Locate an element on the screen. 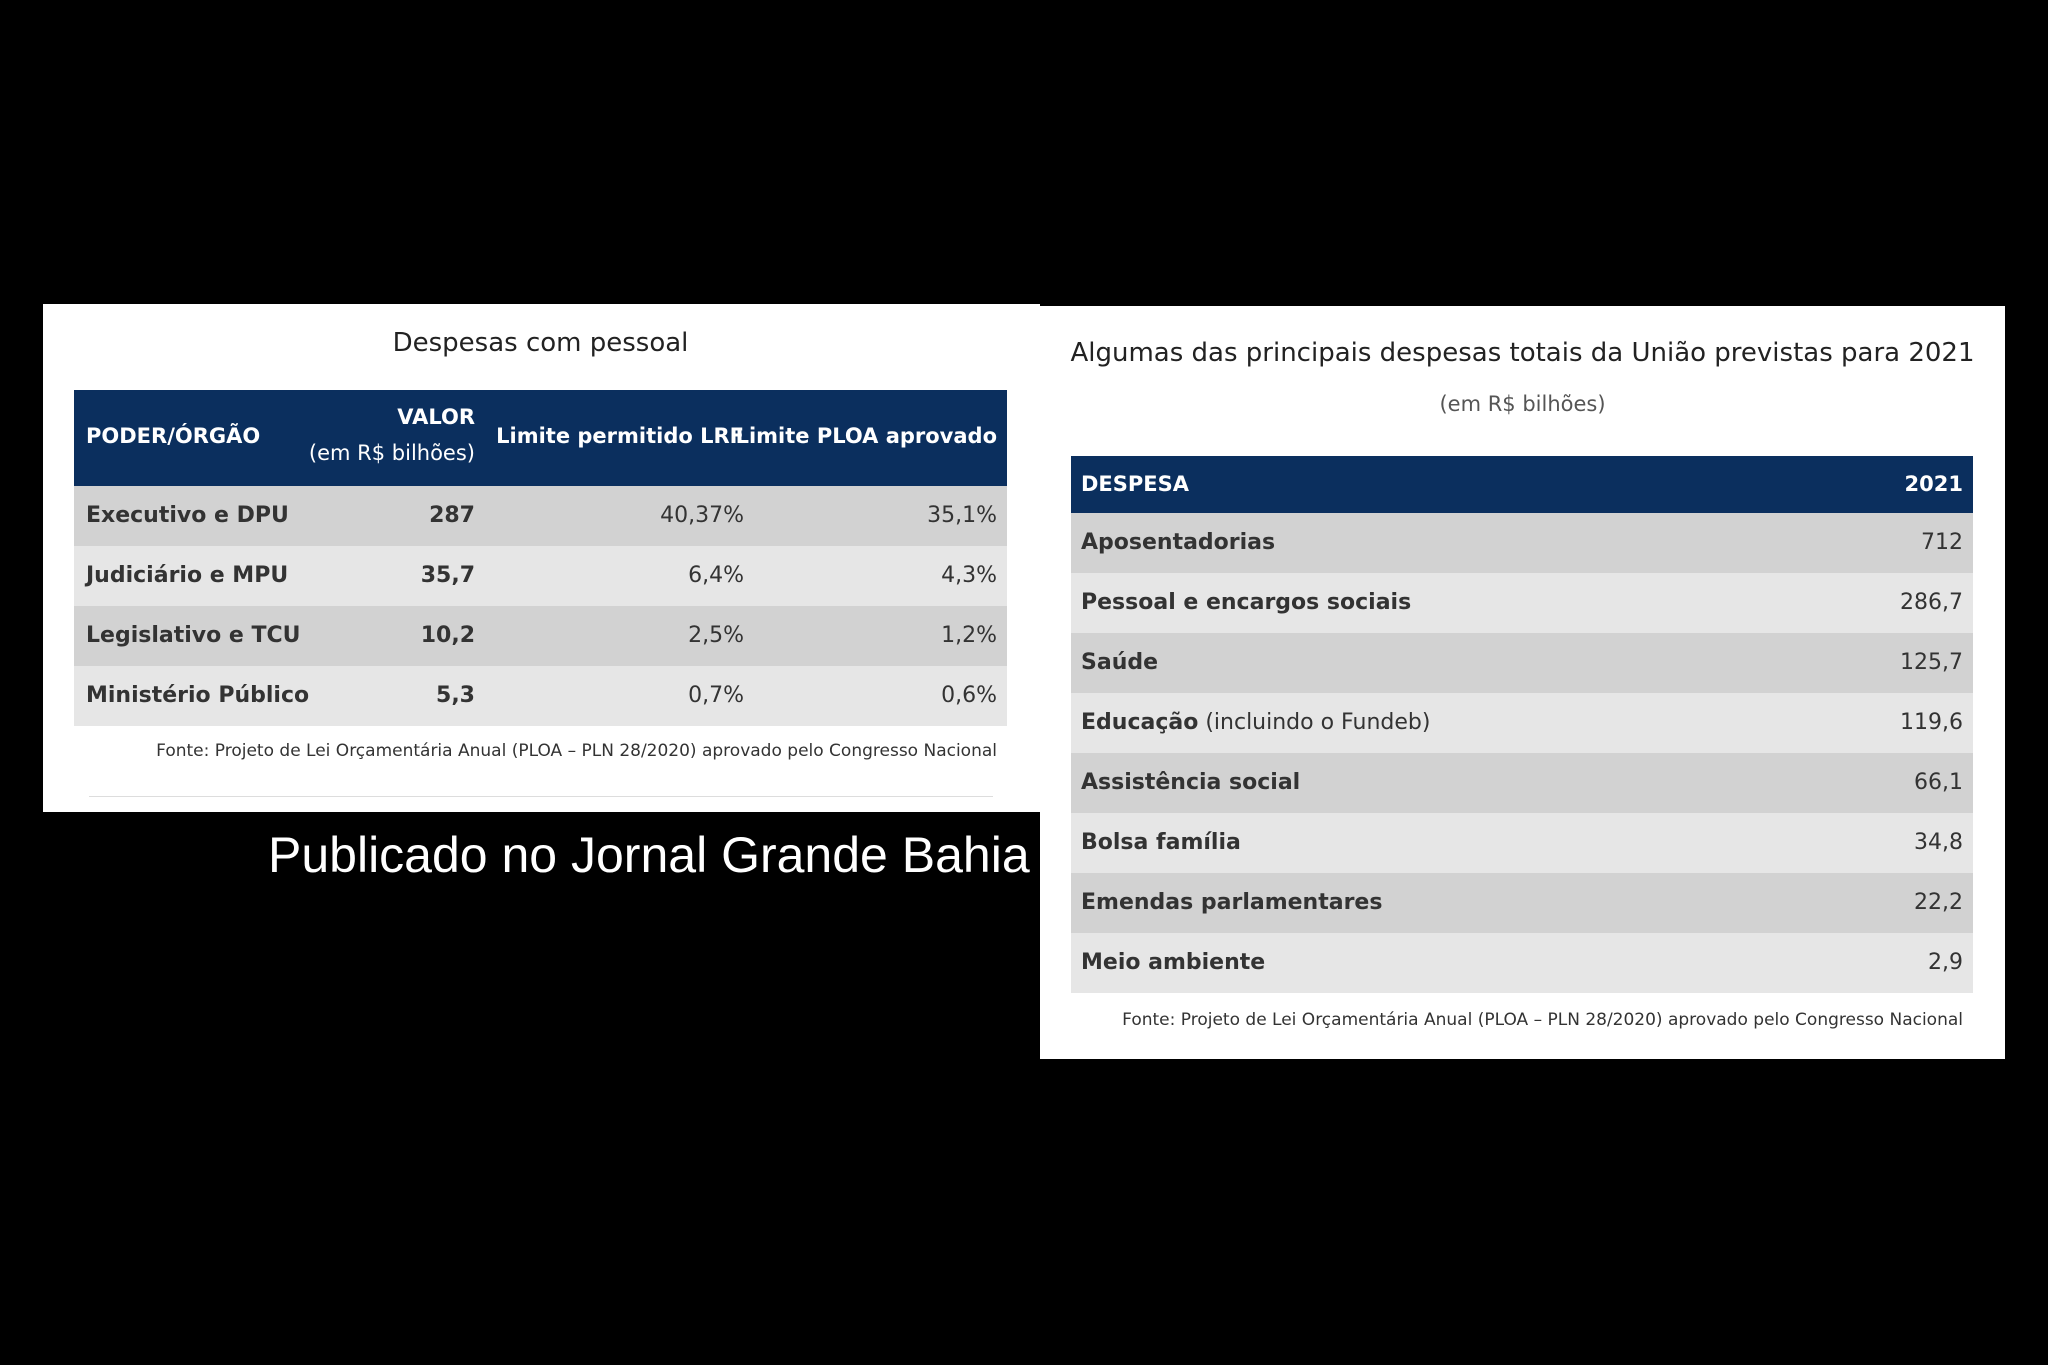  table-row: Emendas parlamentares 22,2 is located at coordinates (1522, 903).